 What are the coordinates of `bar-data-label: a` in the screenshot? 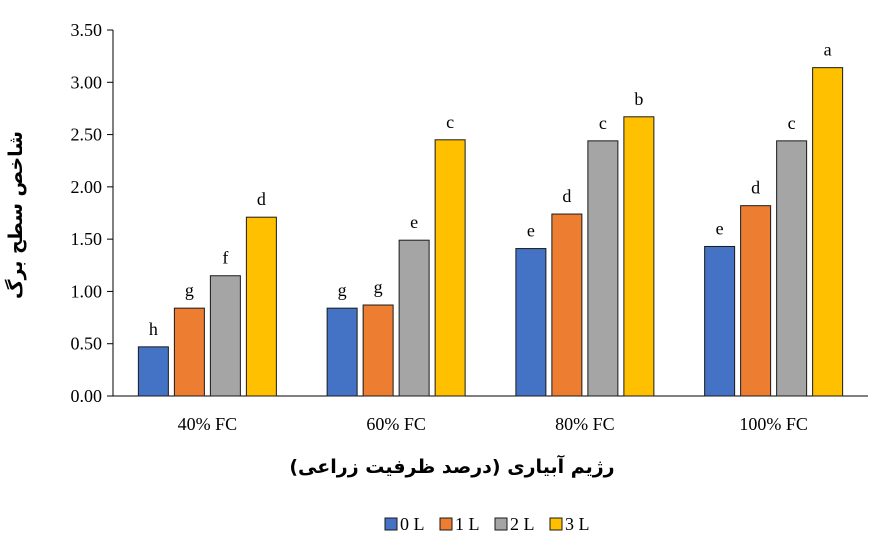 It's located at (828, 50).